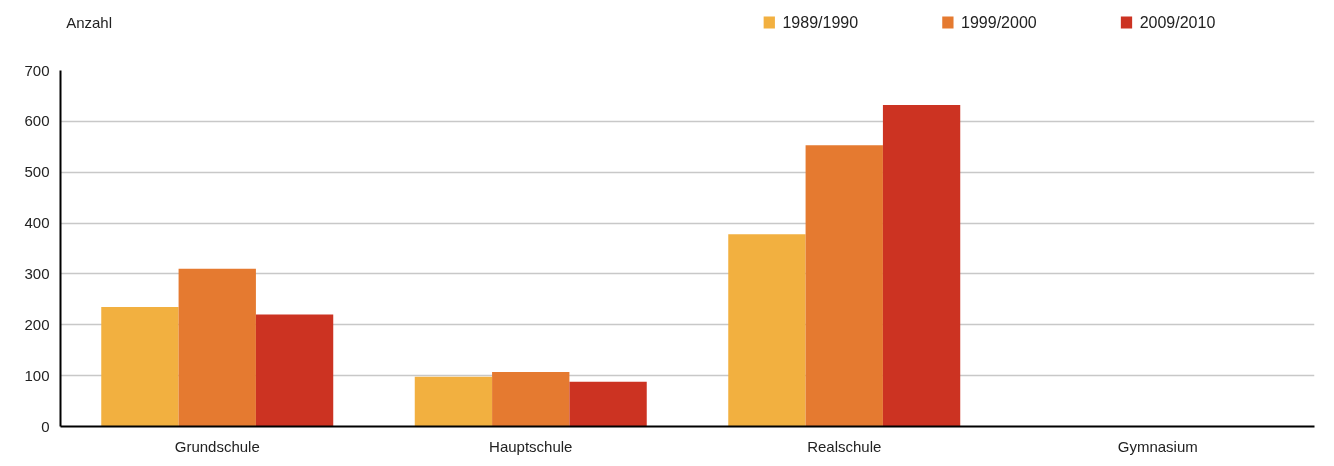 The width and height of the screenshot is (1334, 466). What do you see at coordinates (999, 22) in the screenshot?
I see `legend-label: 1999/2000` at bounding box center [999, 22].